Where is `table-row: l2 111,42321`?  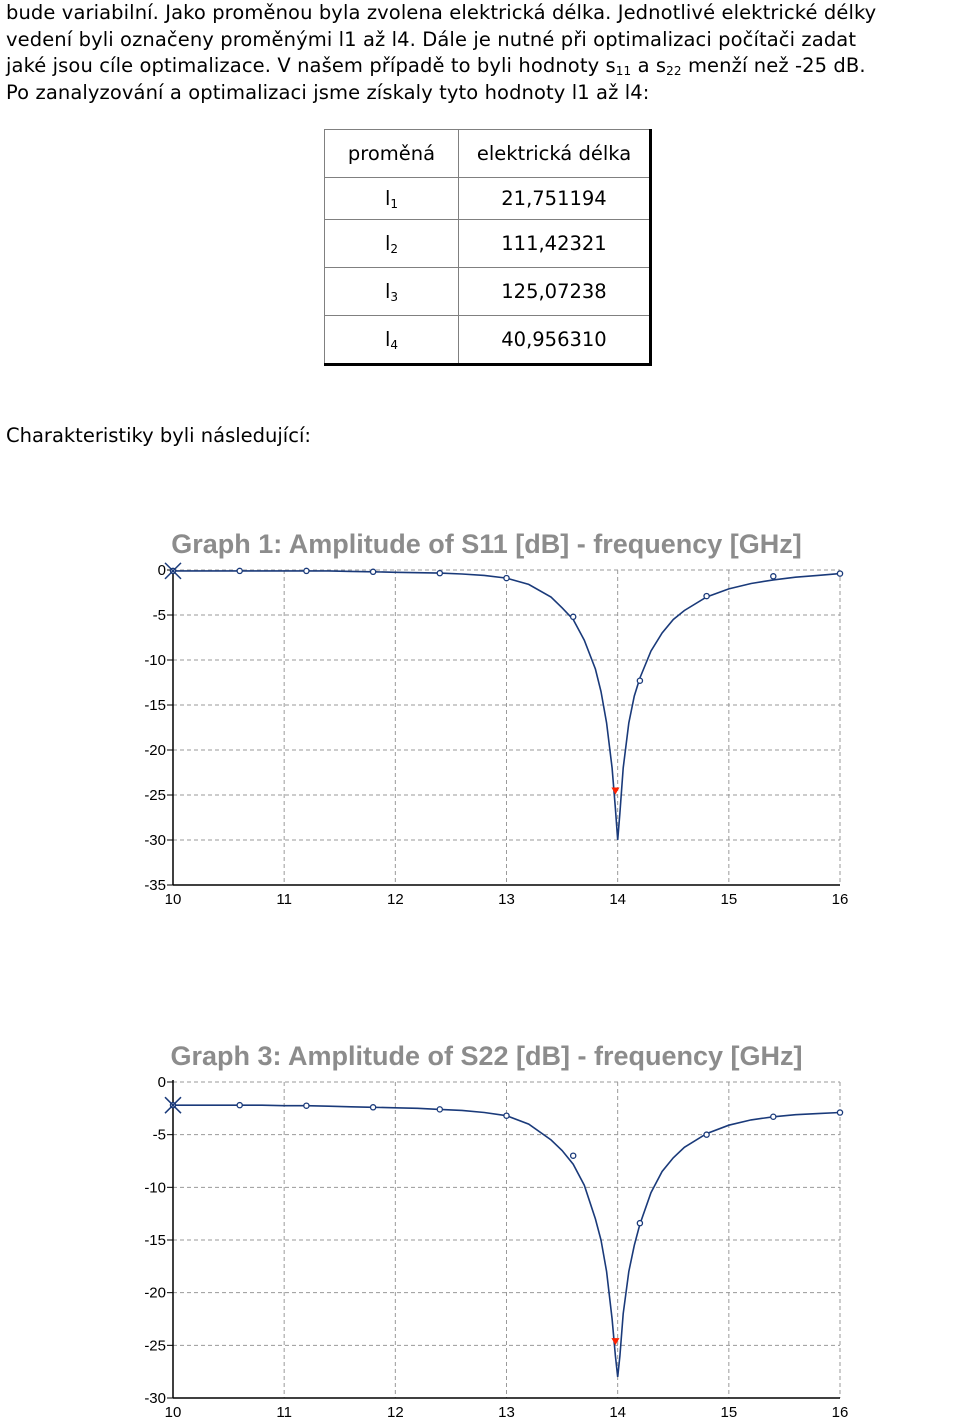 table-row: l2 111,42321 is located at coordinates (487, 243).